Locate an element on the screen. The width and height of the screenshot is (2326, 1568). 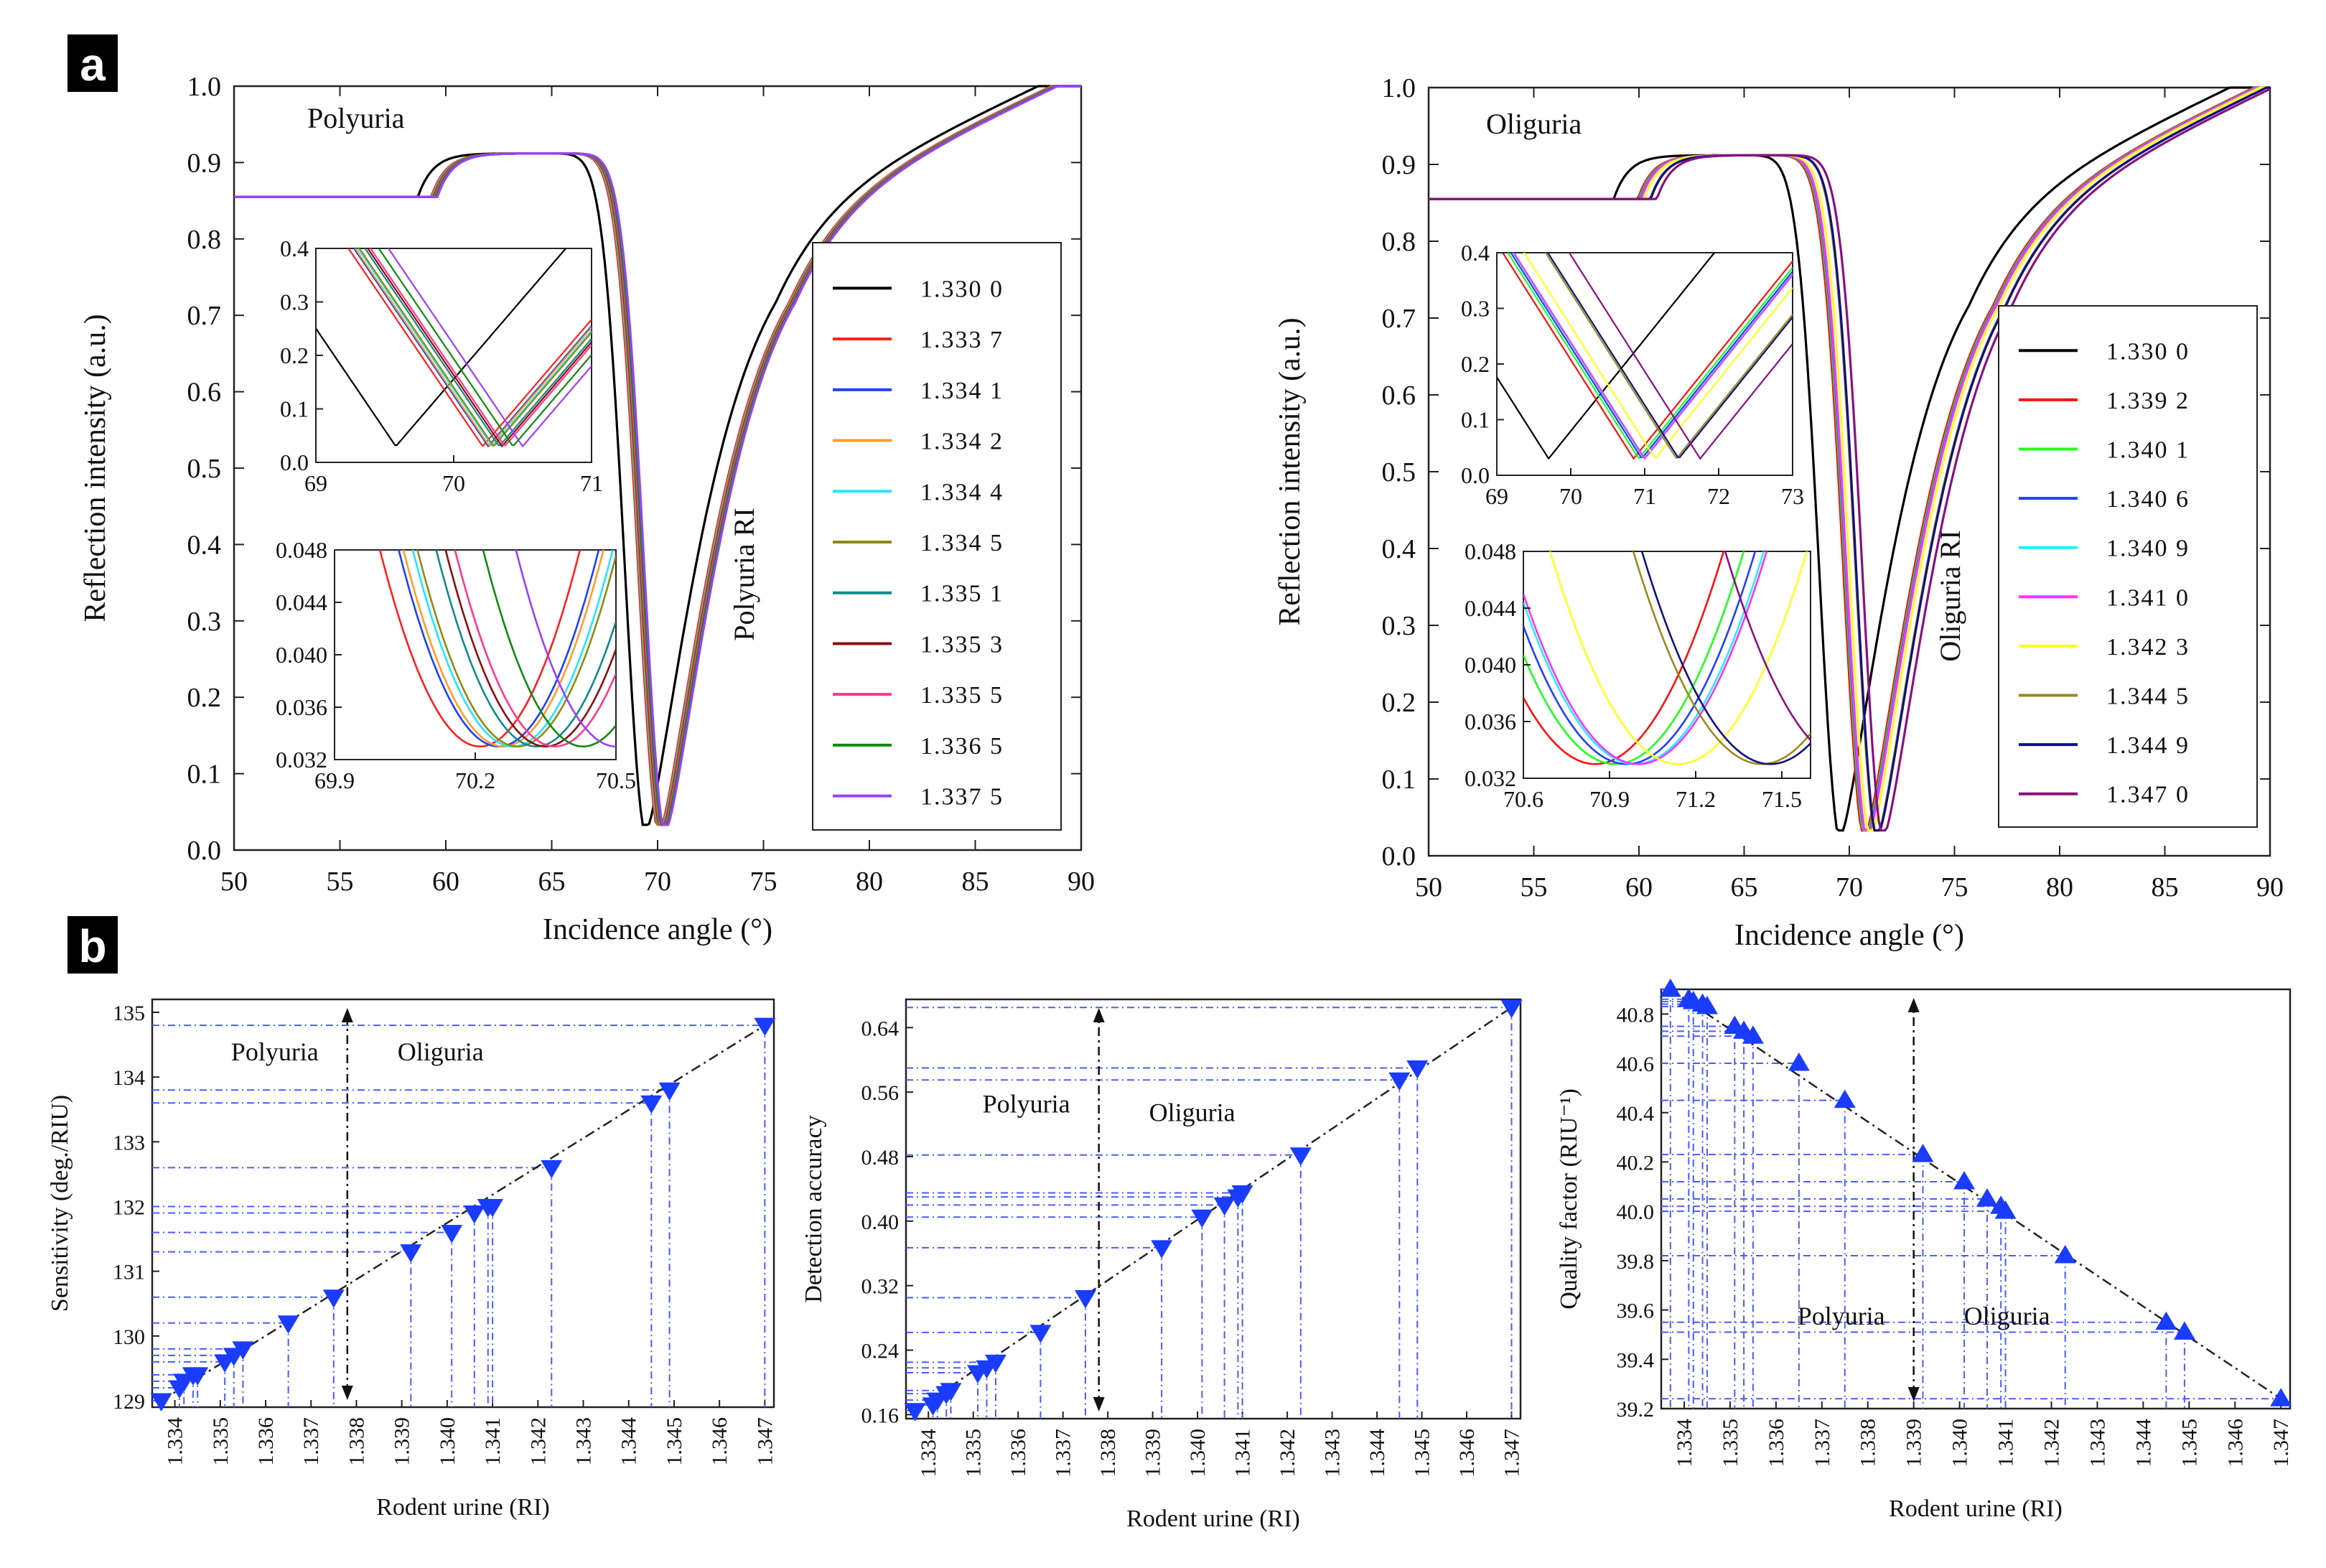
x-tick-label: 1.336 is located at coordinates (1018, 1453).